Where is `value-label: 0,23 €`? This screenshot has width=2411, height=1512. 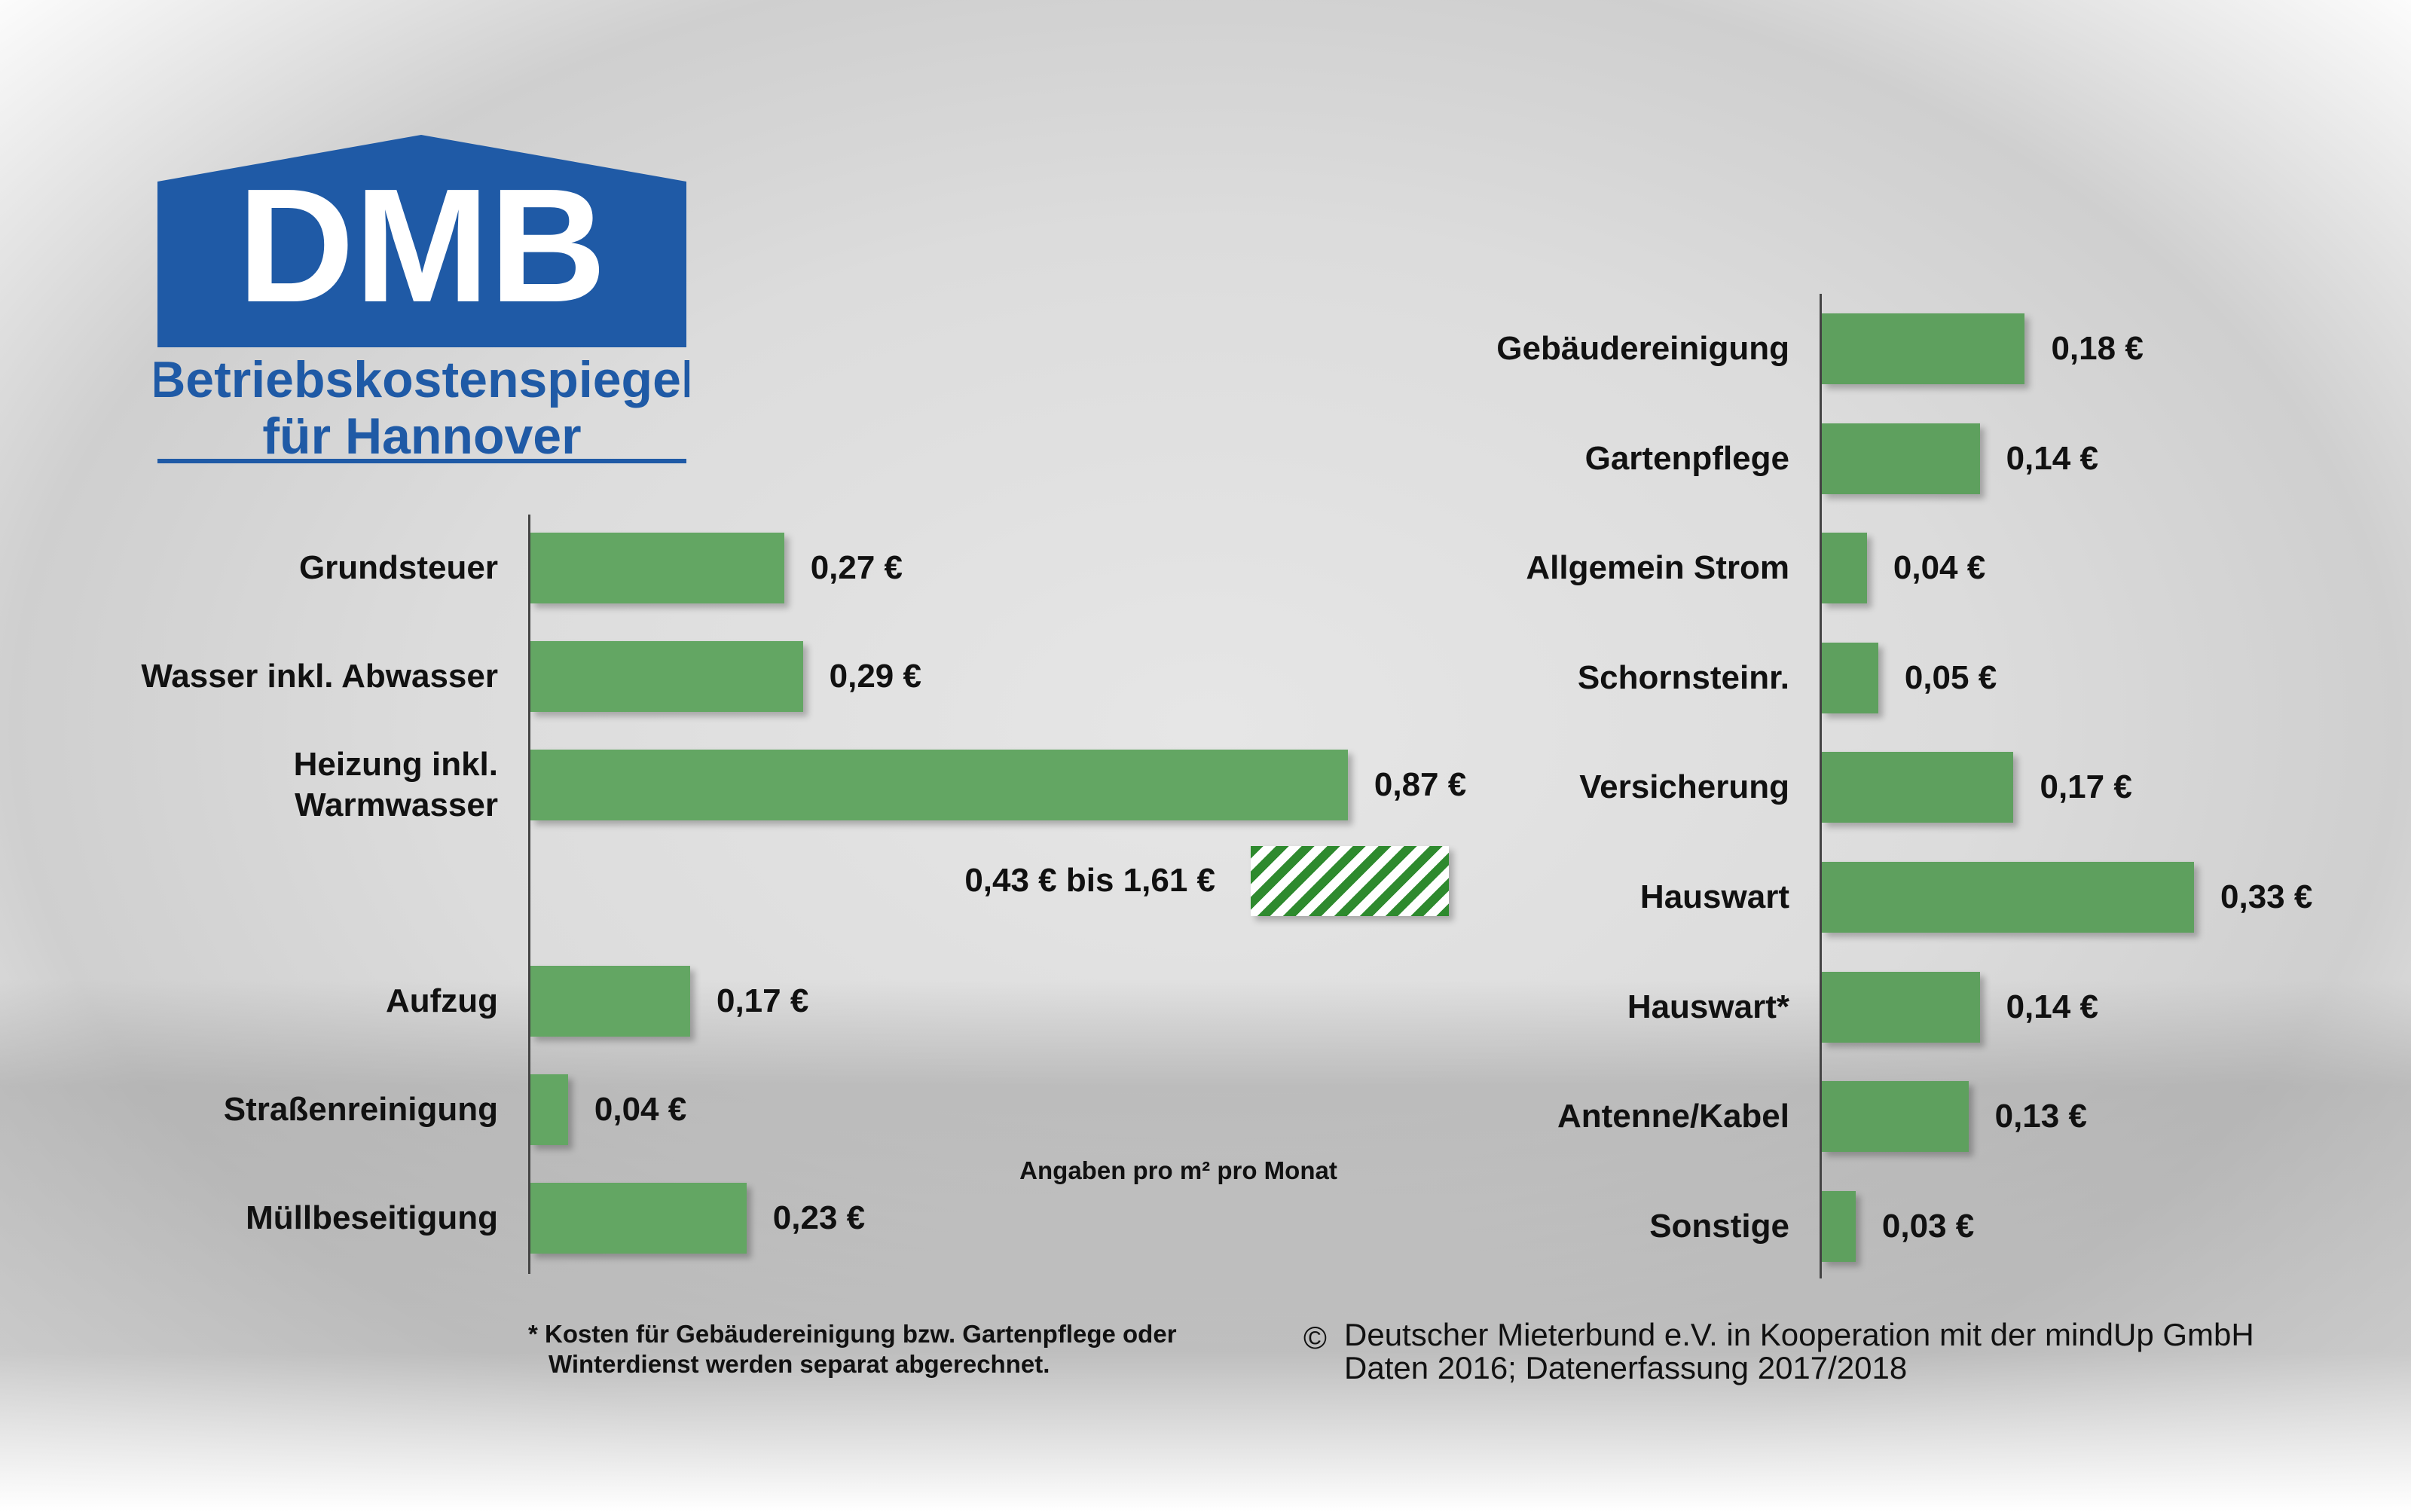 value-label: 0,23 € is located at coordinates (819, 1217).